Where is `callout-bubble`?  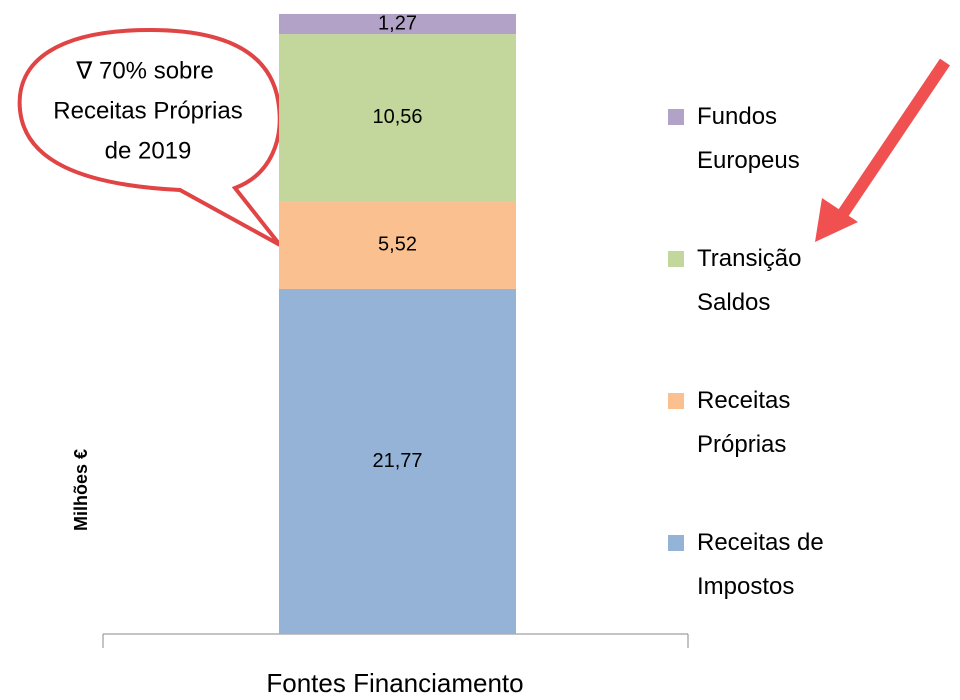
callout-bubble is located at coordinates (149, 137).